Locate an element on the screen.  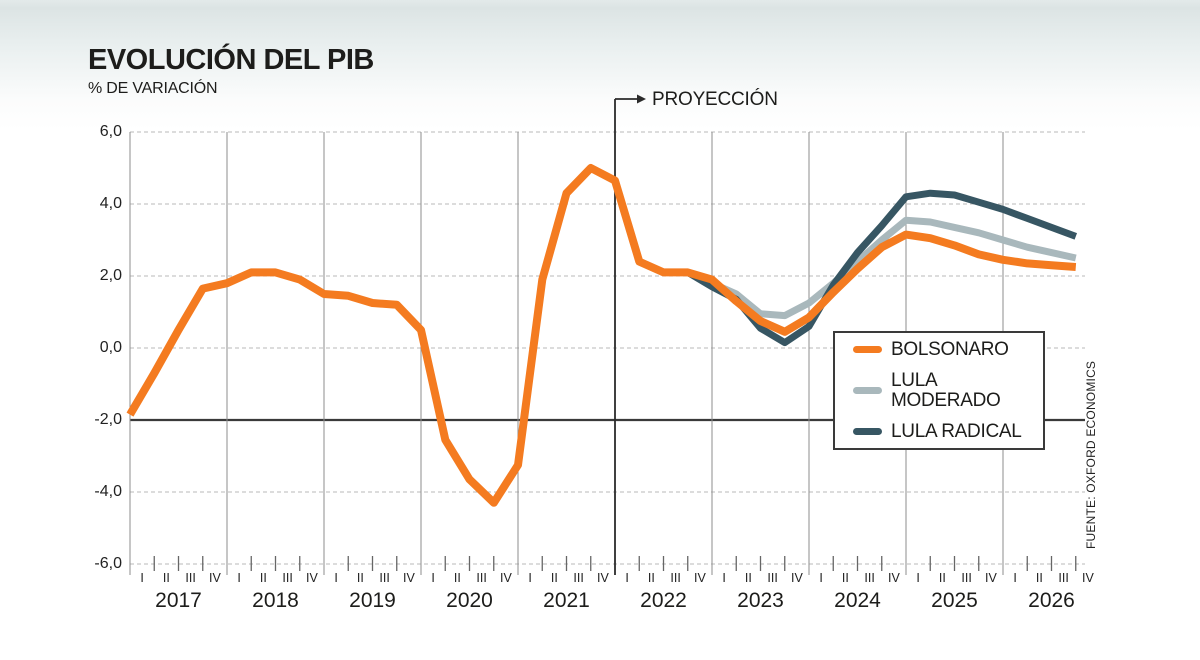
y-axis-label: 6,0 is located at coordinates (110, 131).